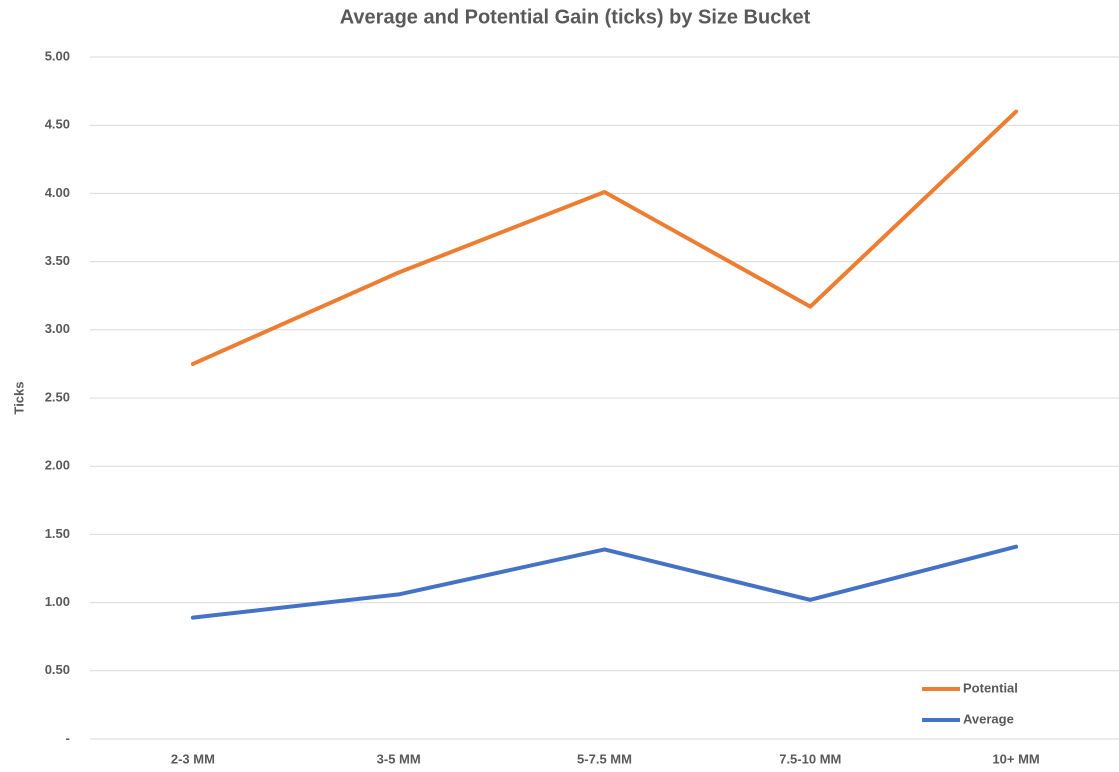 The image size is (1119, 772). Describe the element at coordinates (1015, 758) in the screenshot. I see `x-tick-label: 10+ MM` at that location.